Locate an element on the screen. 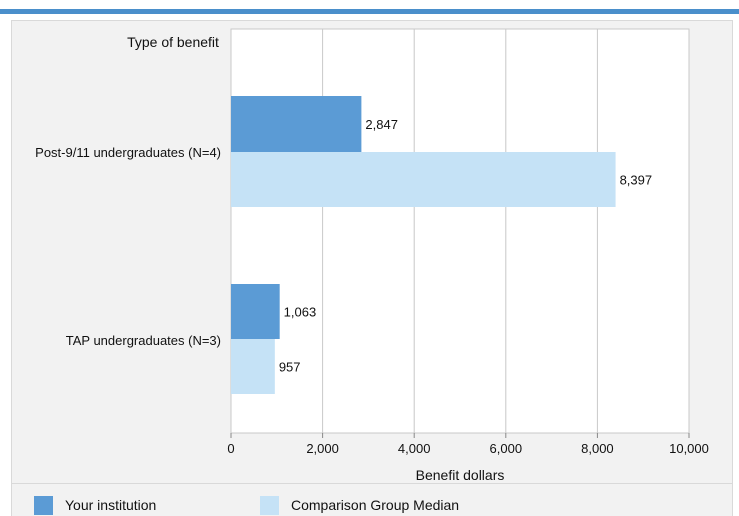 The image size is (739, 516). x-tick-label: 0 is located at coordinates (230, 448).